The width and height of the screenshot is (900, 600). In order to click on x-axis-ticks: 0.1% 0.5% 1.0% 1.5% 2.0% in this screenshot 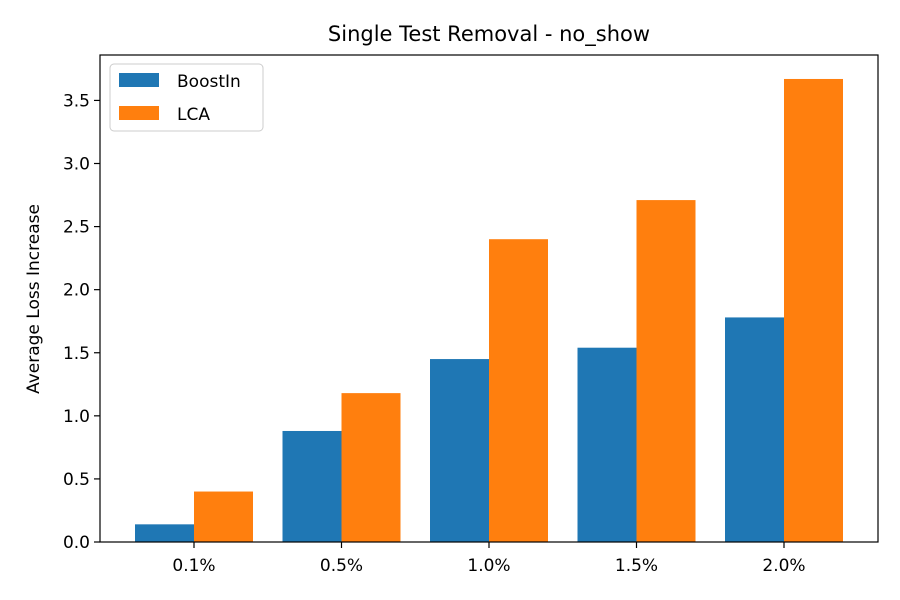, I will do `click(489, 559)`.